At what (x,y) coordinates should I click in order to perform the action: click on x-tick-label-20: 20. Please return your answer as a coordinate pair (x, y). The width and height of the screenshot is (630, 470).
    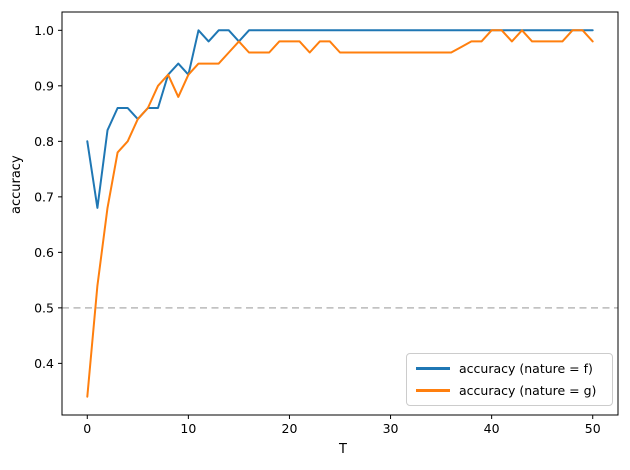
    Looking at the image, I should click on (290, 428).